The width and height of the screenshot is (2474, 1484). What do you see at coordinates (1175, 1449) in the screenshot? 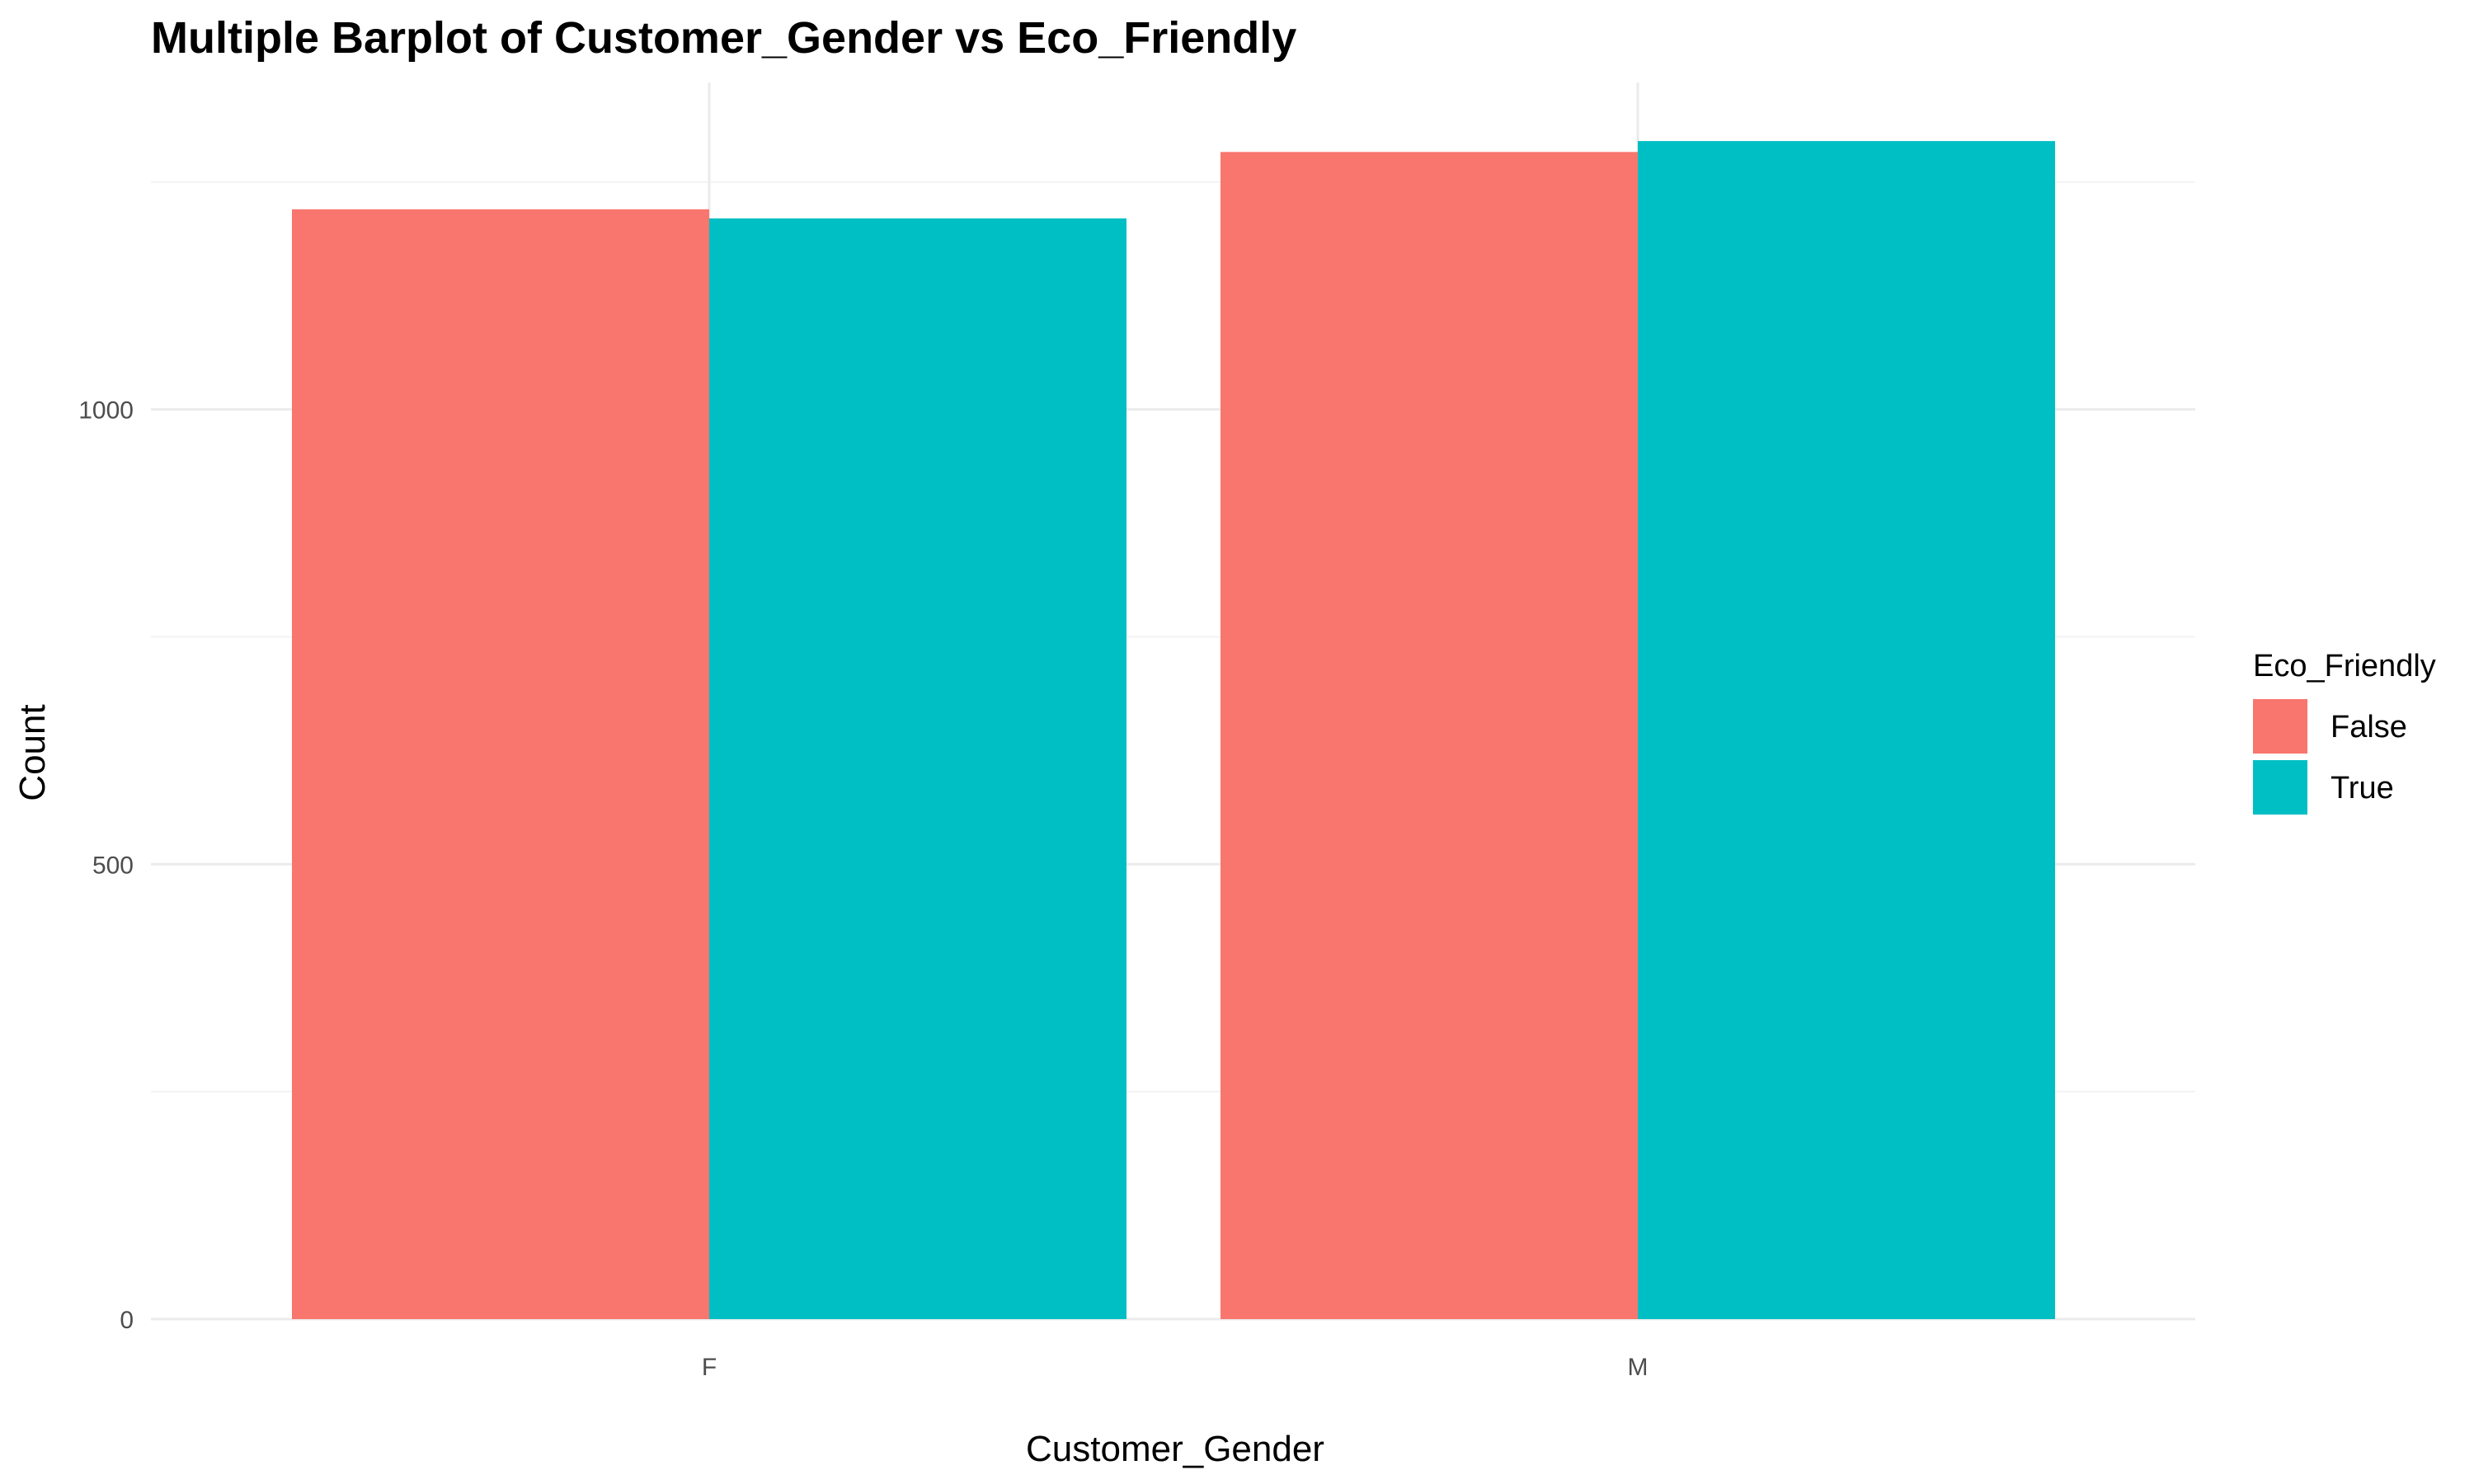
I see `x-axis-title: Customer_Gender` at bounding box center [1175, 1449].